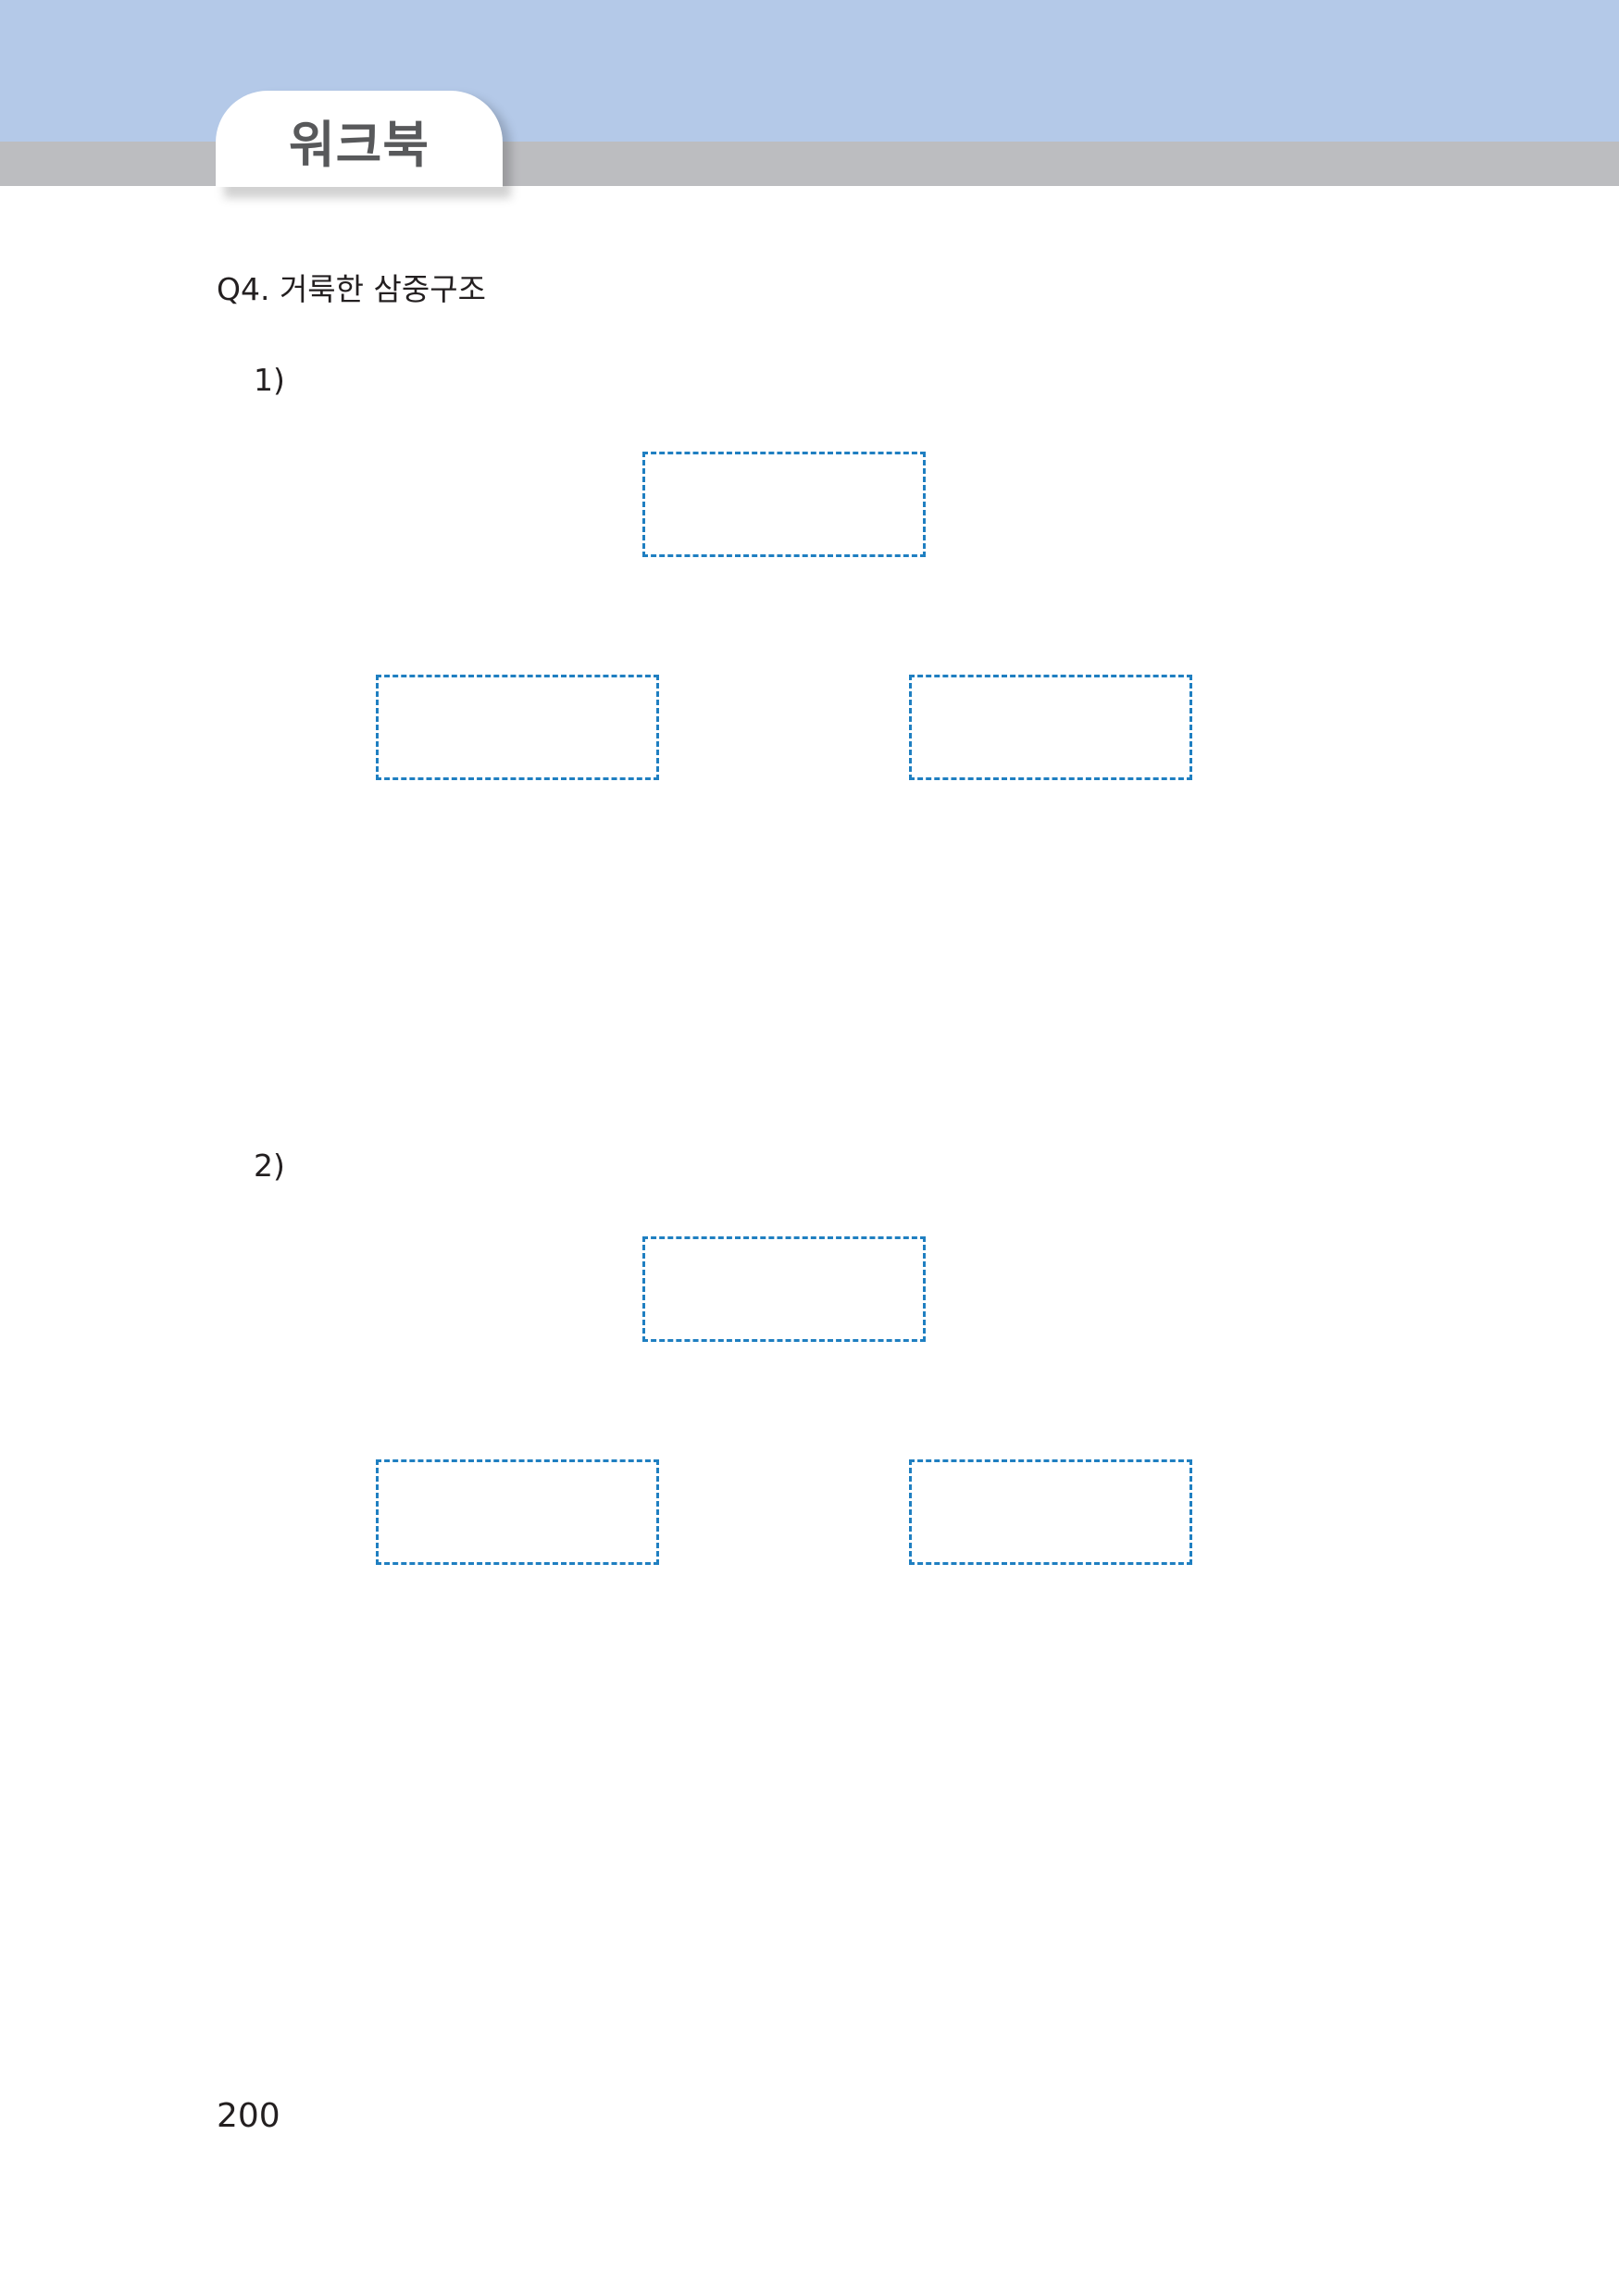  What do you see at coordinates (269, 1166) in the screenshot?
I see `part-2-label: 2)` at bounding box center [269, 1166].